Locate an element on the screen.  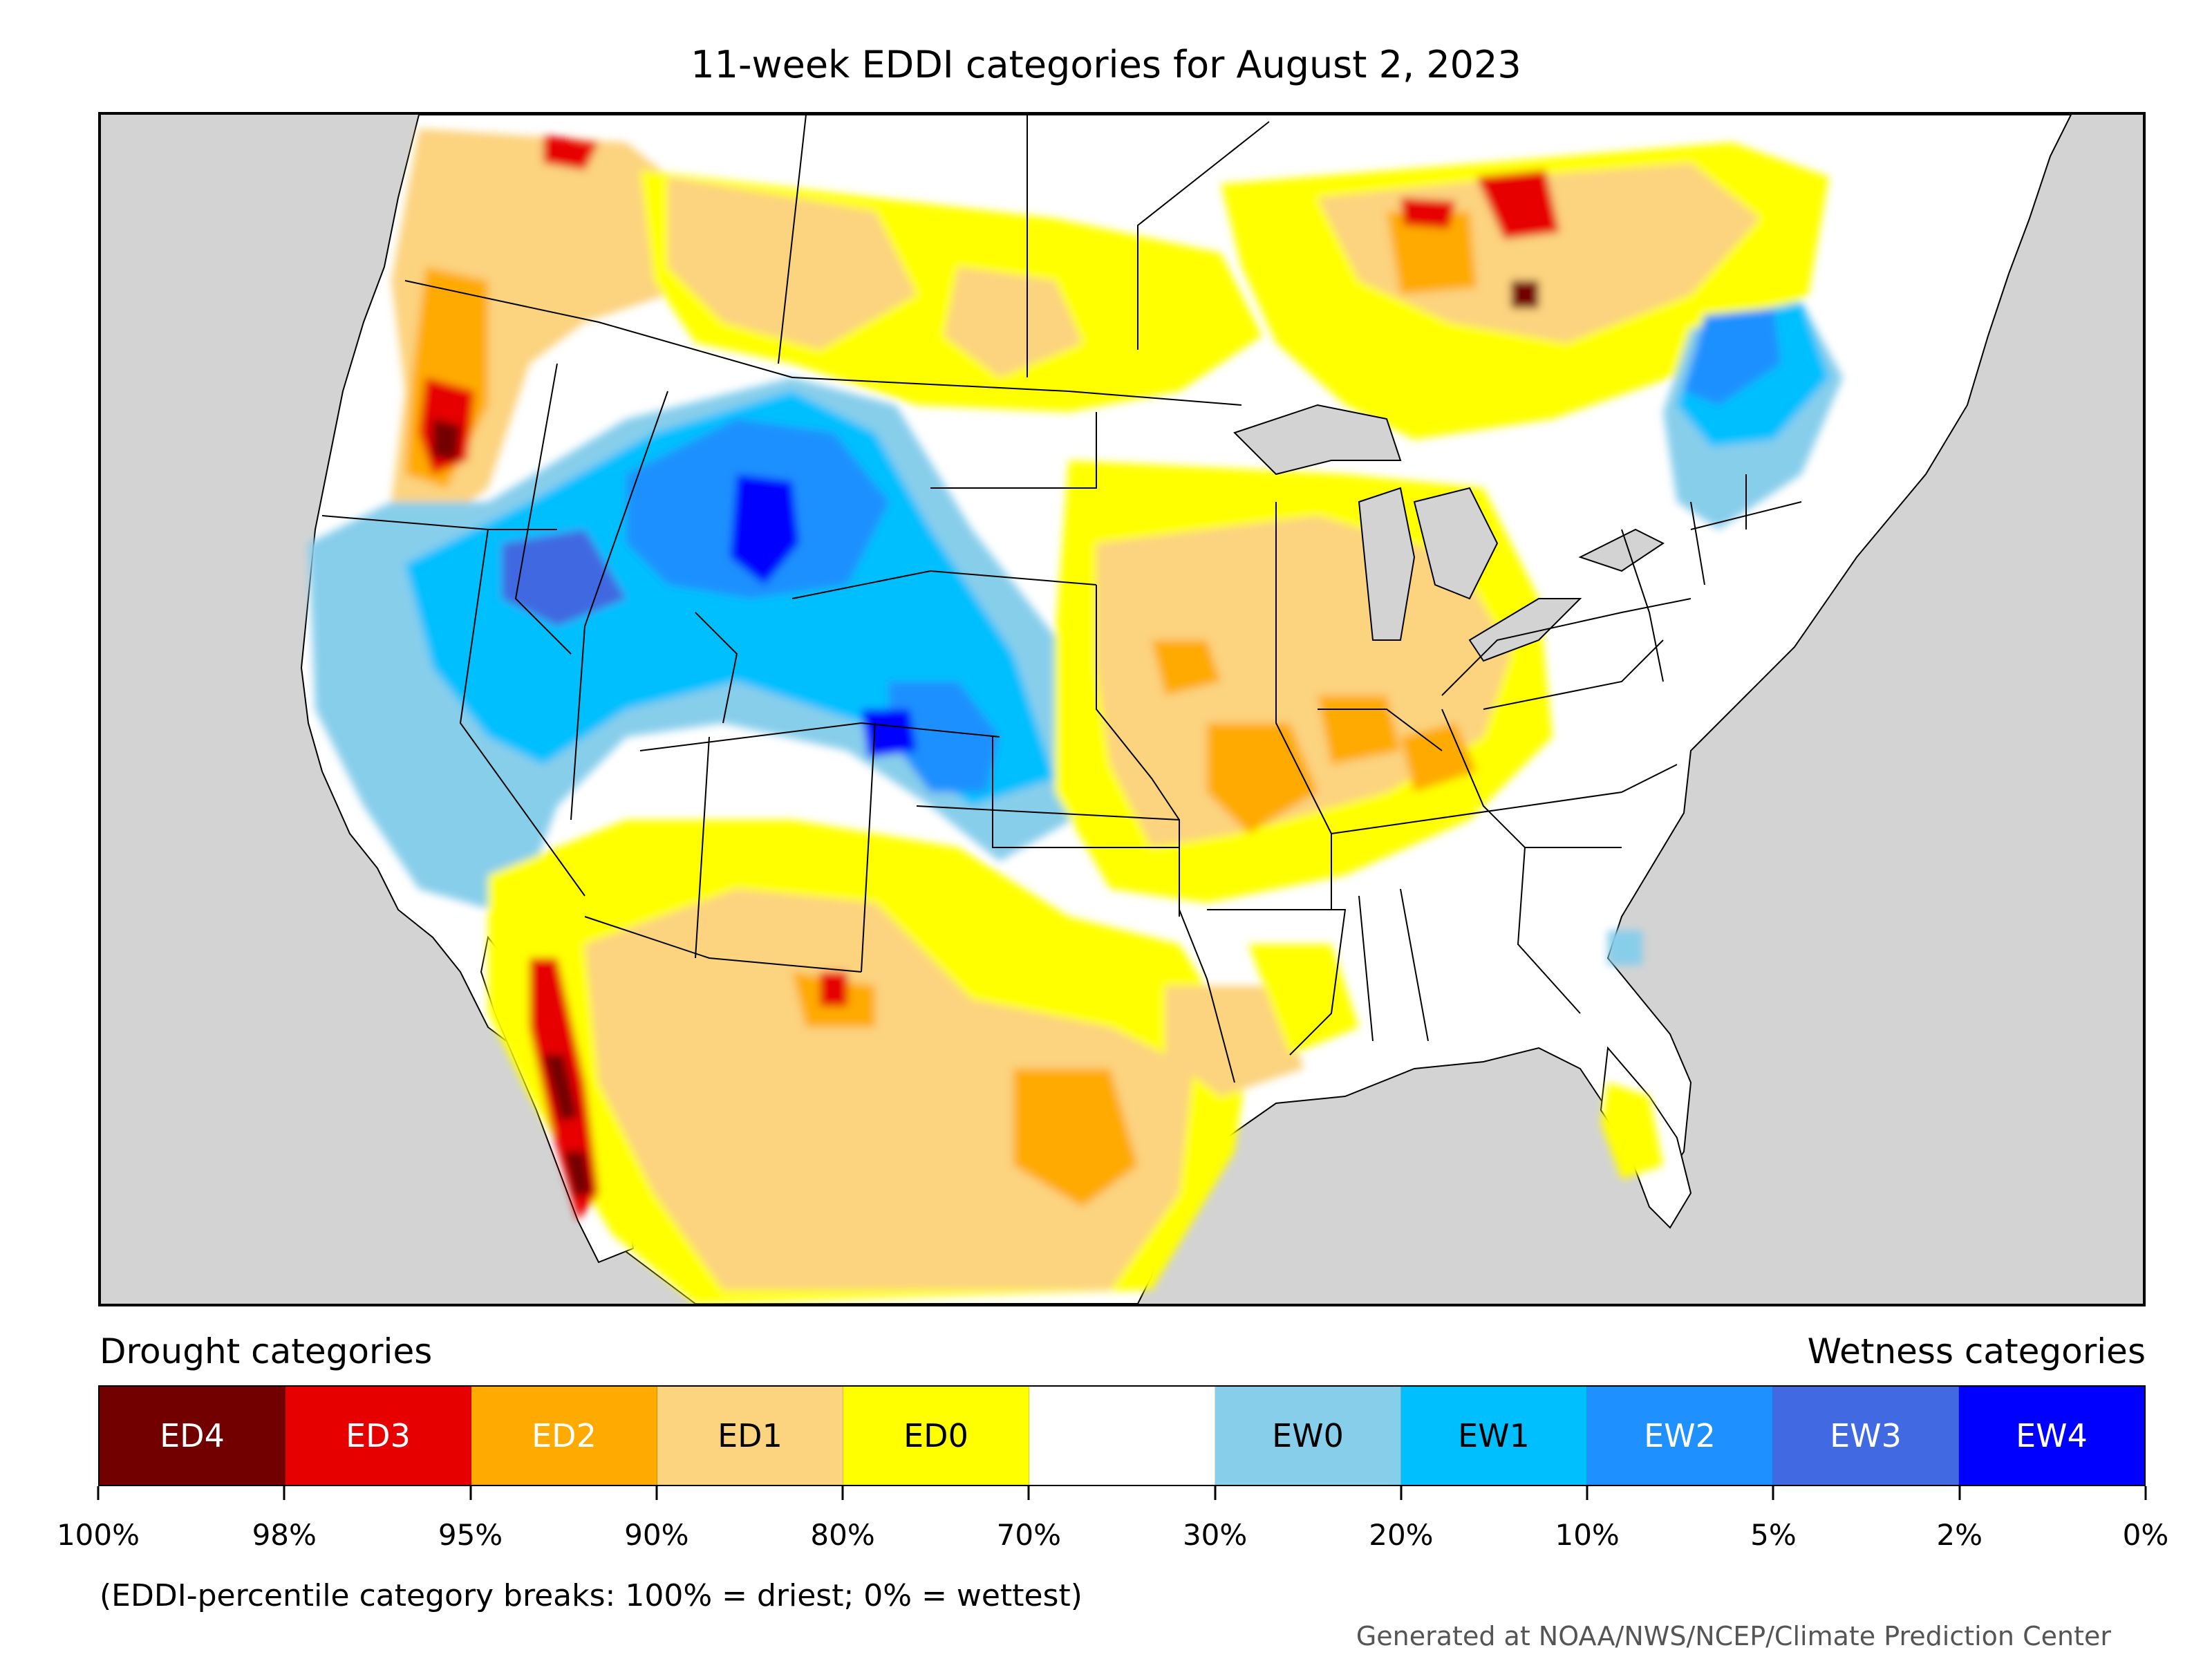
legend-tick-label: 95% is located at coordinates (470, 1535).